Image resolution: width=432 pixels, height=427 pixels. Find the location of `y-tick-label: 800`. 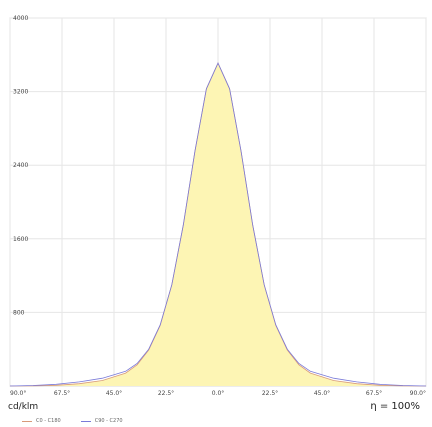

y-tick-label: 800 is located at coordinates (19, 312).